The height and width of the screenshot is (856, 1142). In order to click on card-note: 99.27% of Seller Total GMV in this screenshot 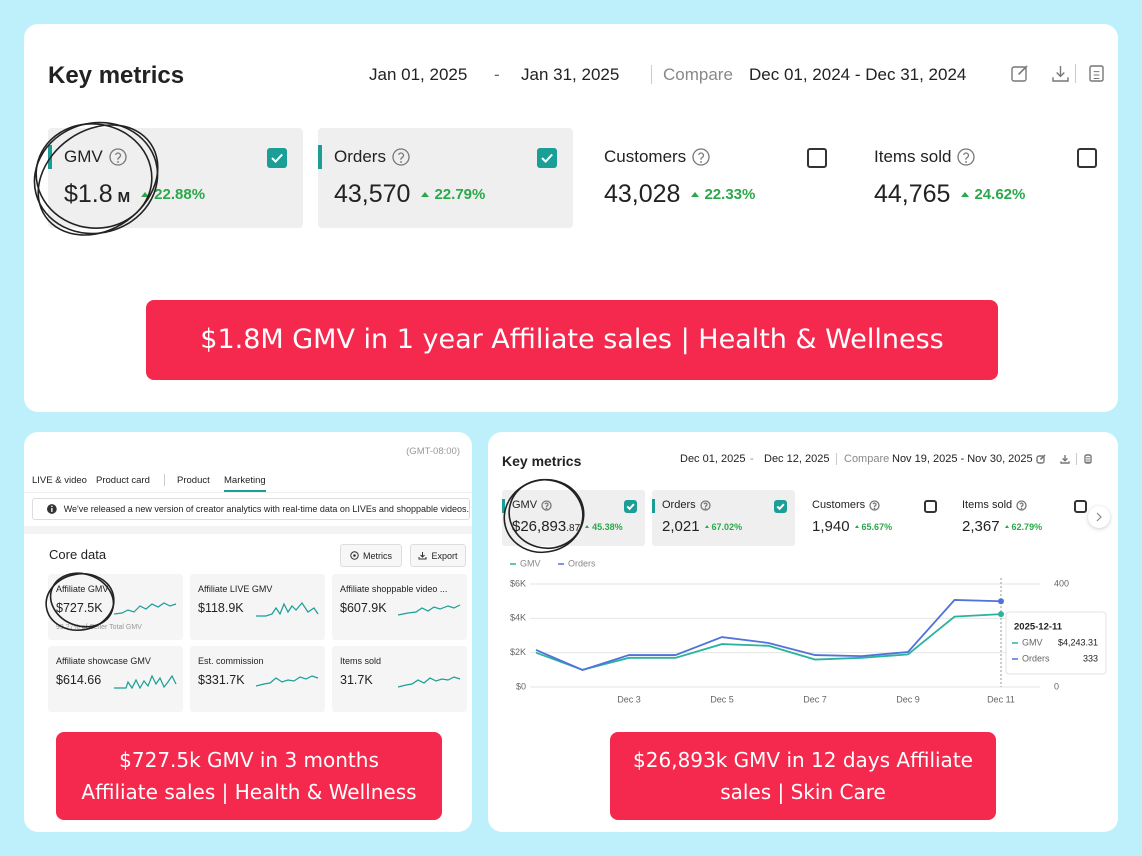, I will do `click(99, 627)`.